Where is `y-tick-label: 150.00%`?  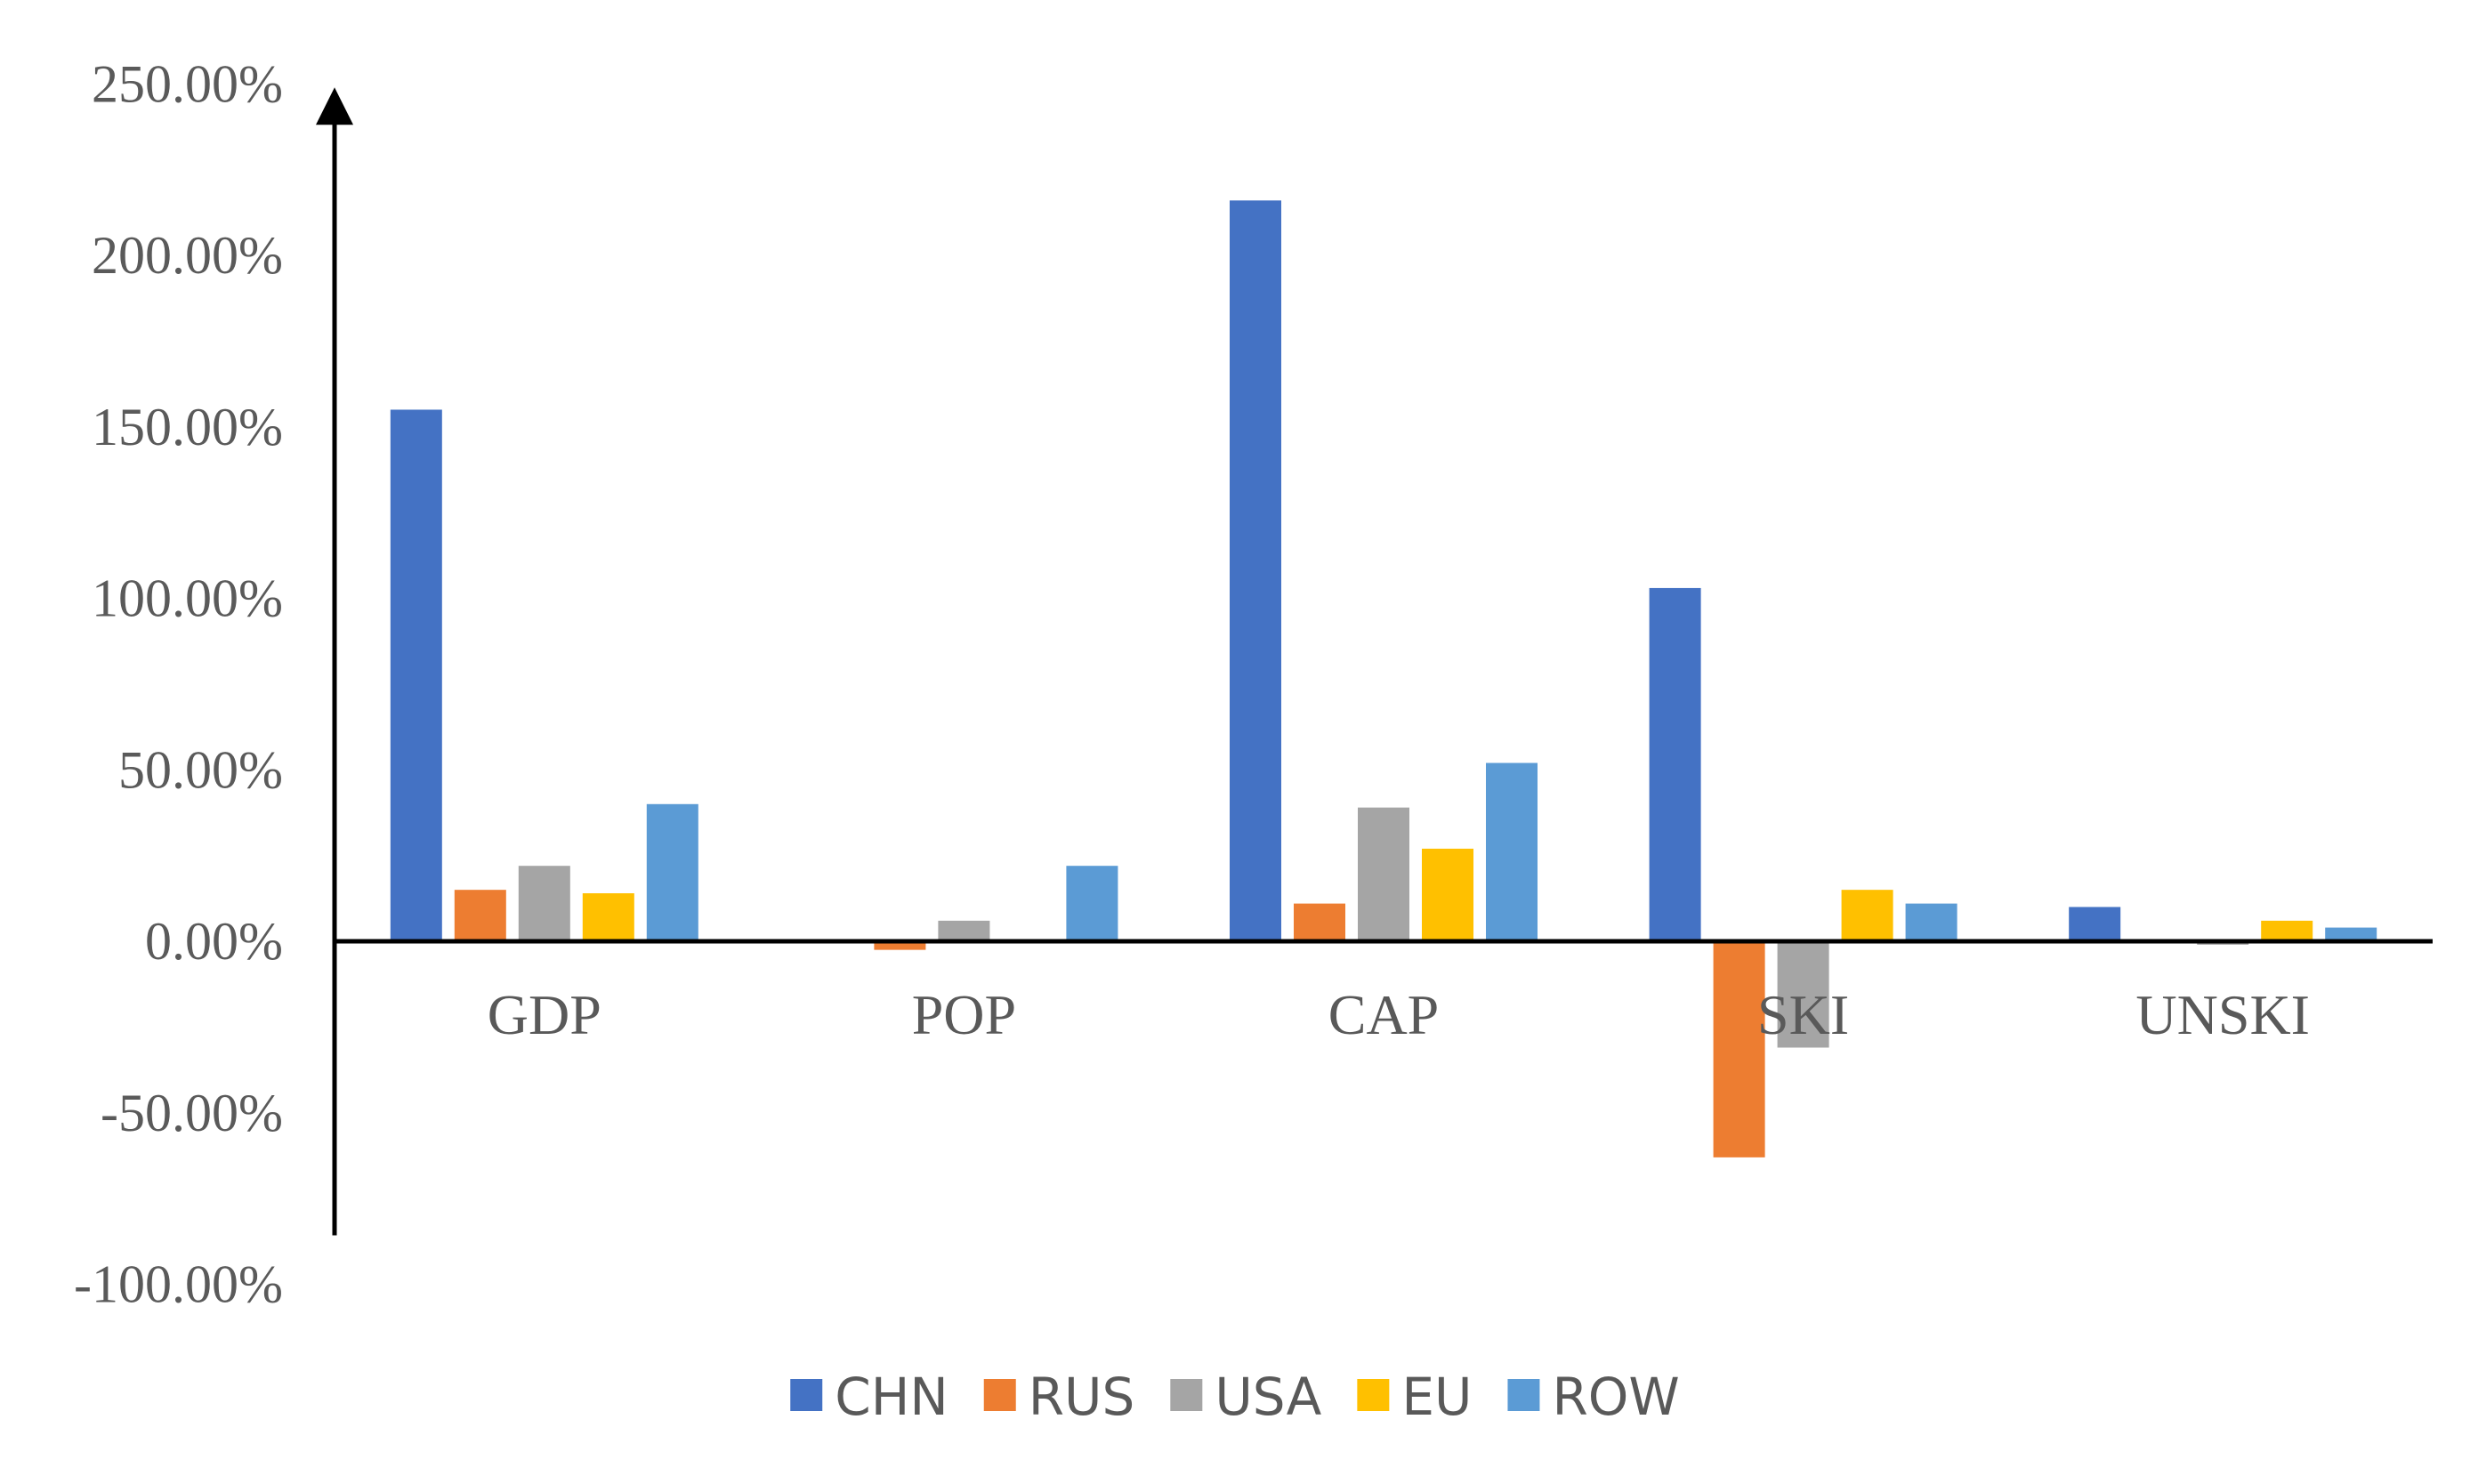 y-tick-label: 150.00% is located at coordinates (187, 427).